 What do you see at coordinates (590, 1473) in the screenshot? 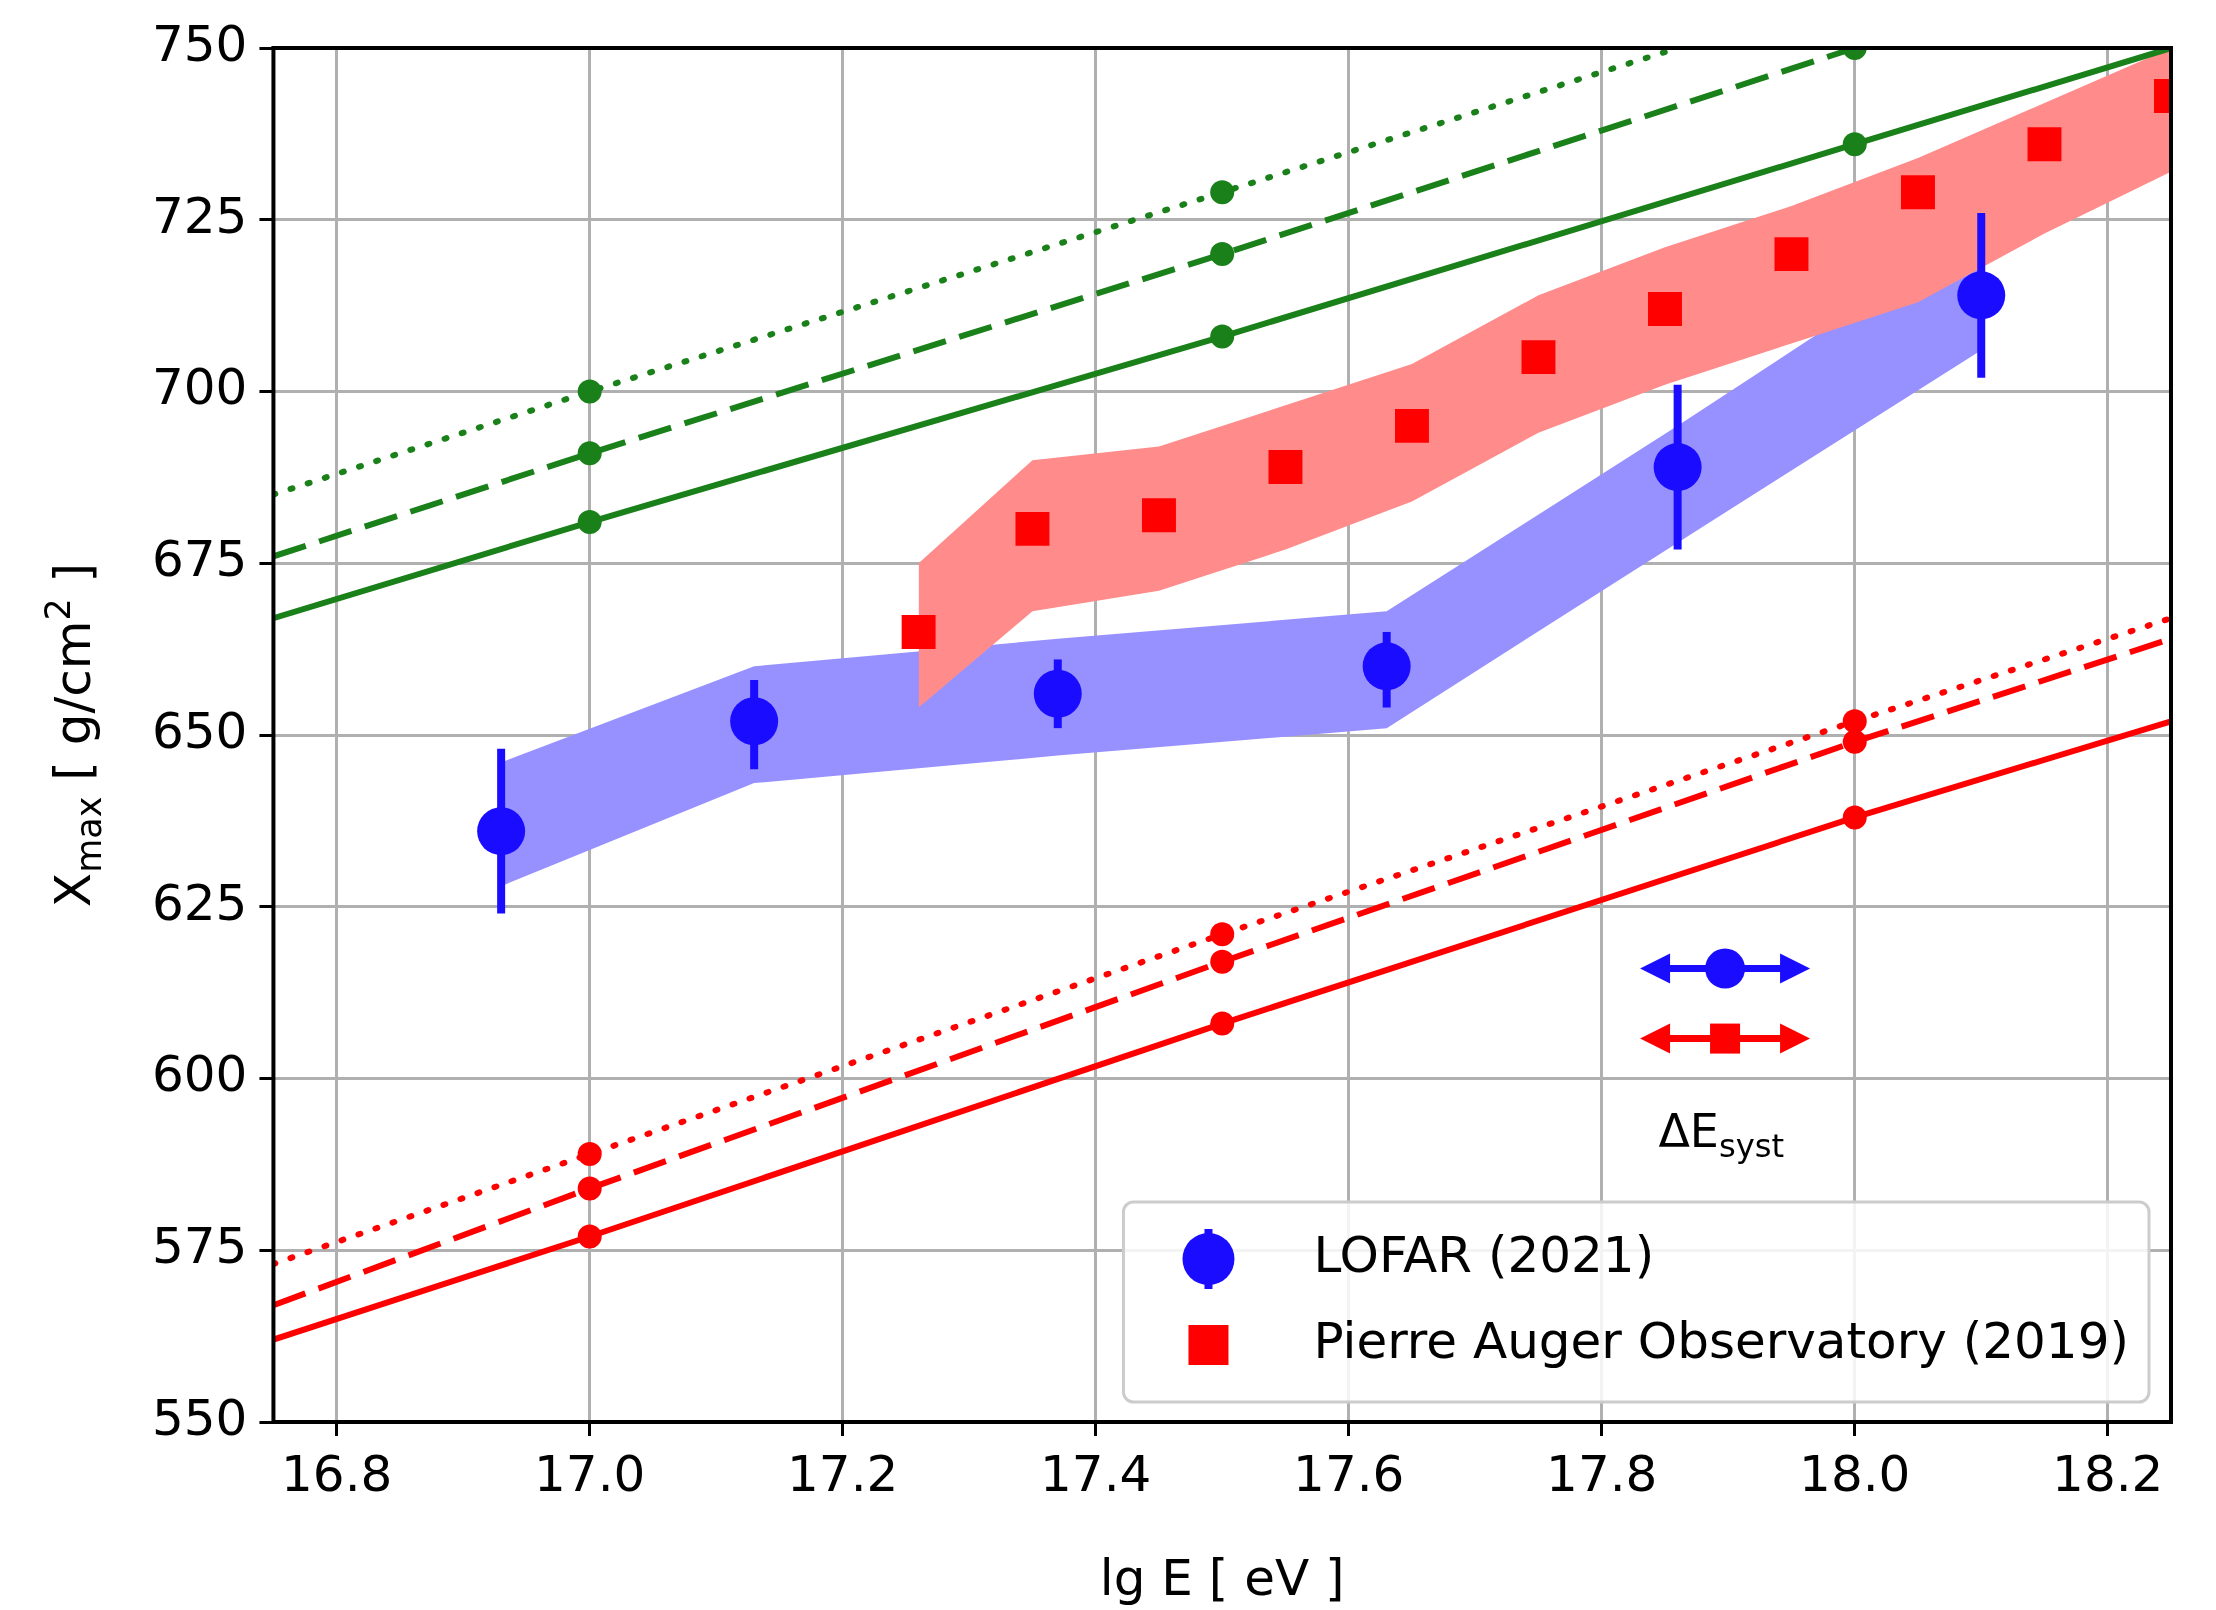
I see `x-tick-label: 17.0` at bounding box center [590, 1473].